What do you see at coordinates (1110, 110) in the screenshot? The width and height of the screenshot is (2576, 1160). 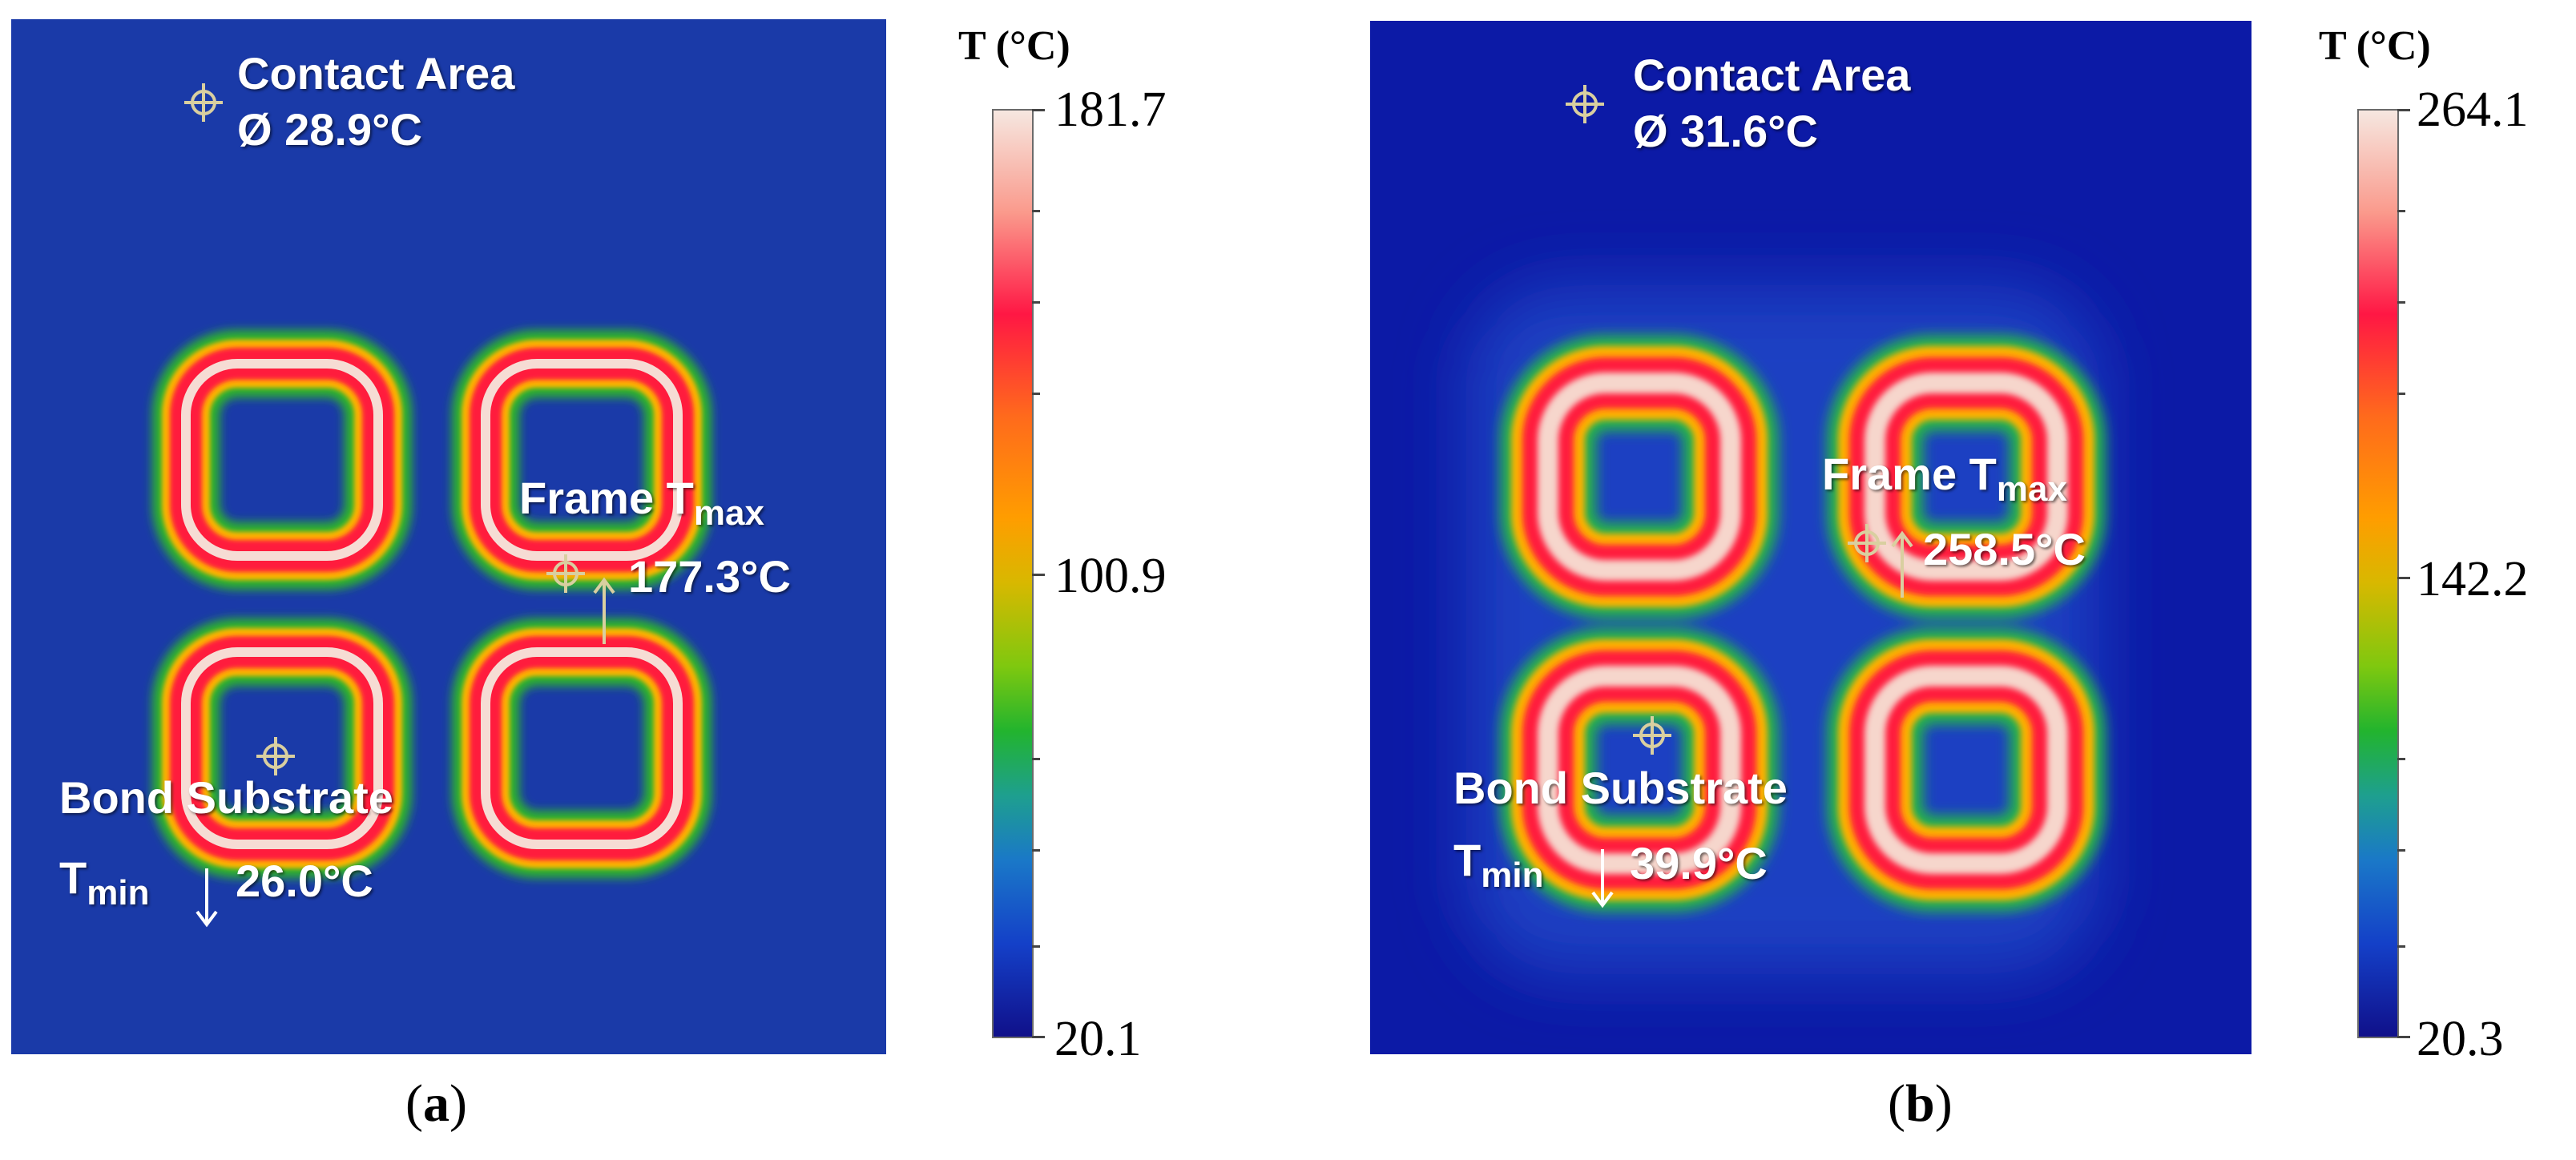 I see `colorbar-max-value: 181.7` at bounding box center [1110, 110].